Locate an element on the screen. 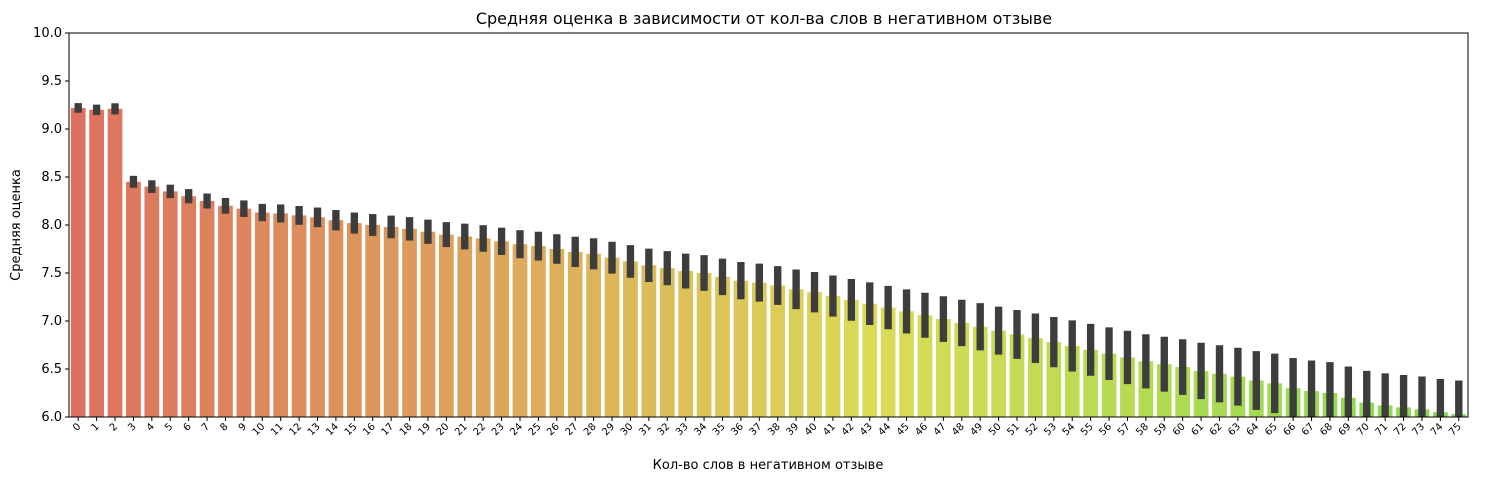  x-tick-label: 11 is located at coordinates (277, 429).